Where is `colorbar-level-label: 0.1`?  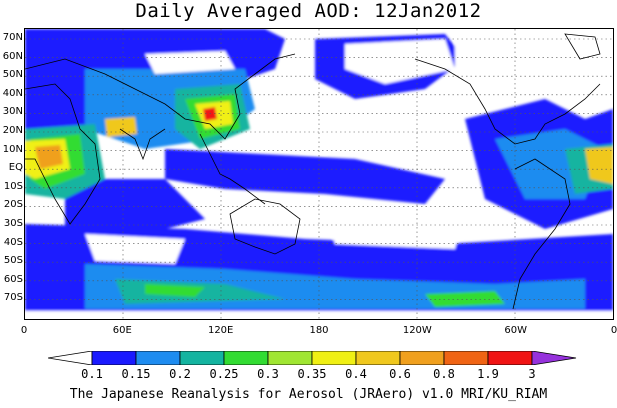 colorbar-level-label: 0.1 is located at coordinates (92, 374).